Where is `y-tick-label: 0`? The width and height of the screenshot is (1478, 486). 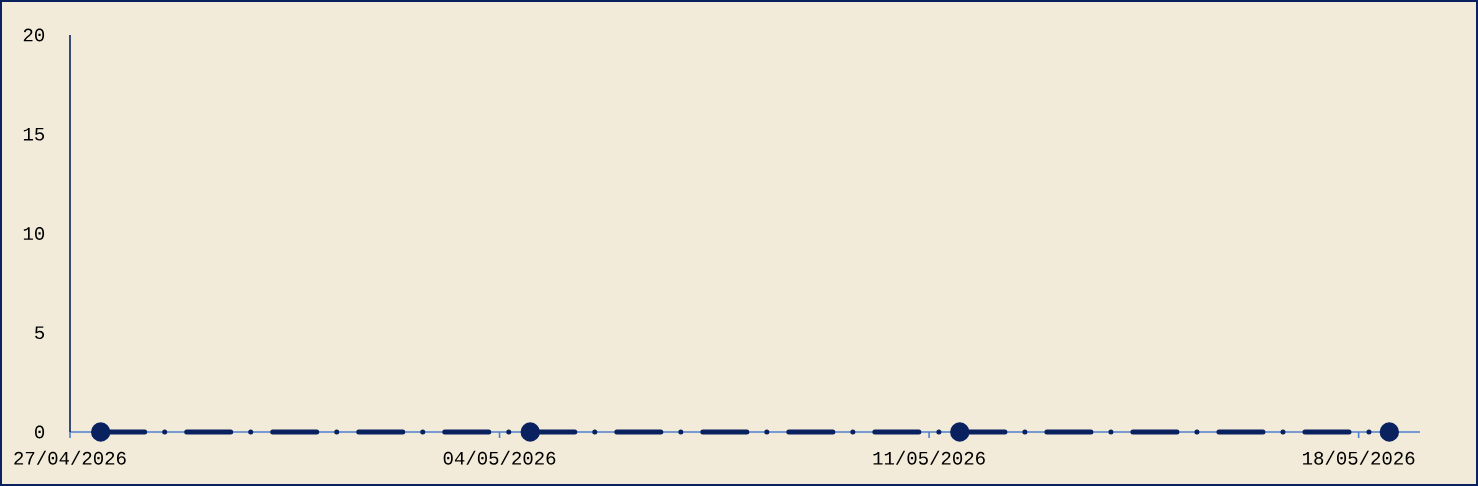
y-tick-label: 0 is located at coordinates (40, 432).